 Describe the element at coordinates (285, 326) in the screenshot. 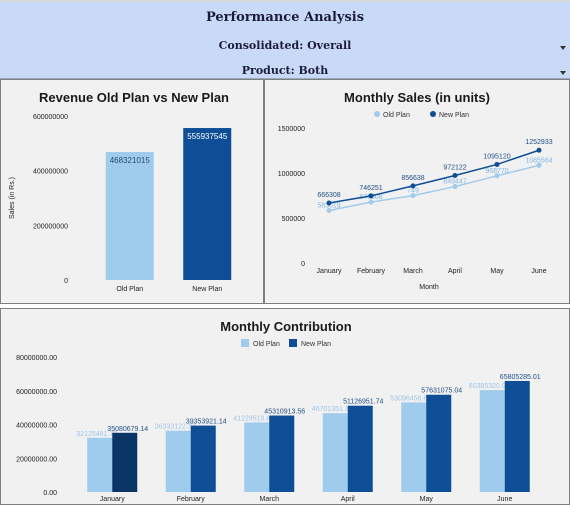

I see `chart-title: Monthly Contribution` at that location.